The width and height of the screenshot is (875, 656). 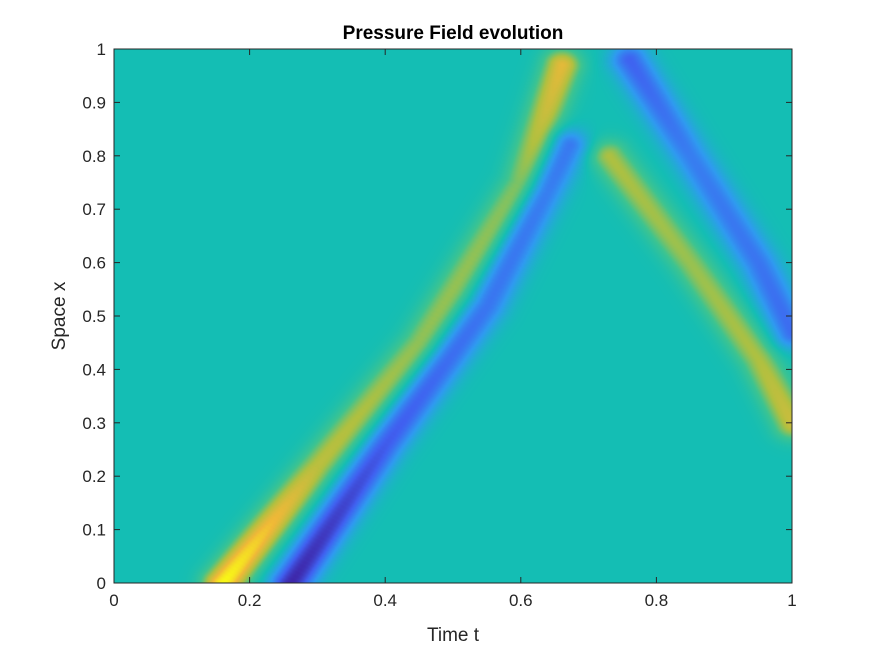 I want to click on x-tick-label: 0.6, so click(x=521, y=600).